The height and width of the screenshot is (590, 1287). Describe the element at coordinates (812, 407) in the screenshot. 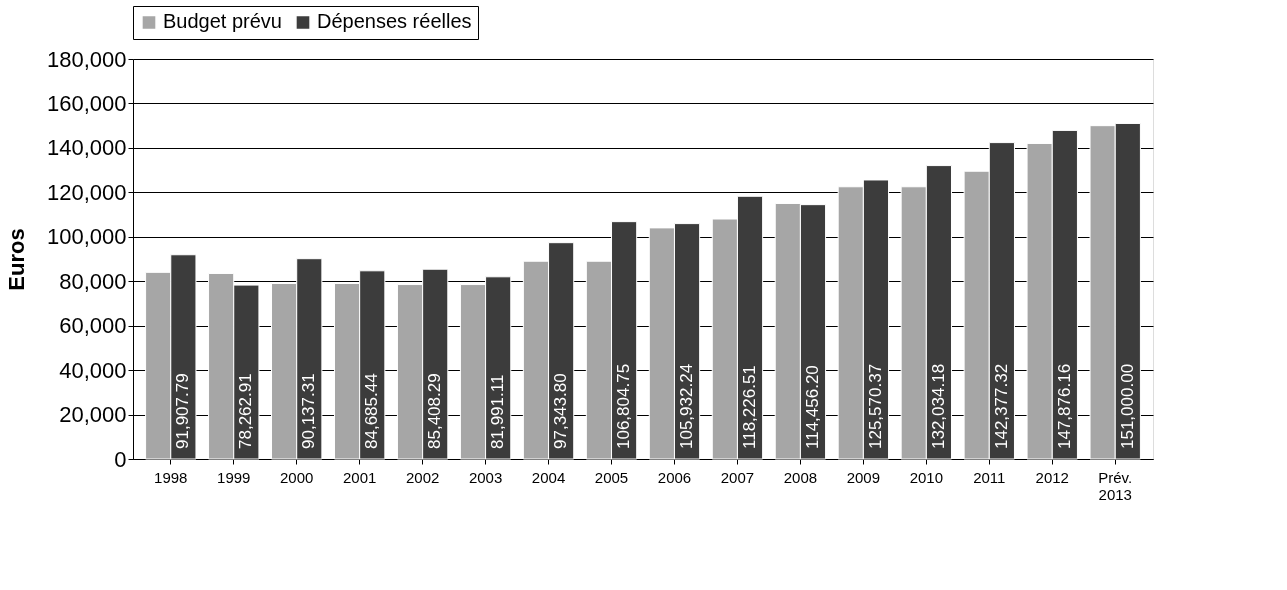

I see `data-label: 114,456.20` at that location.